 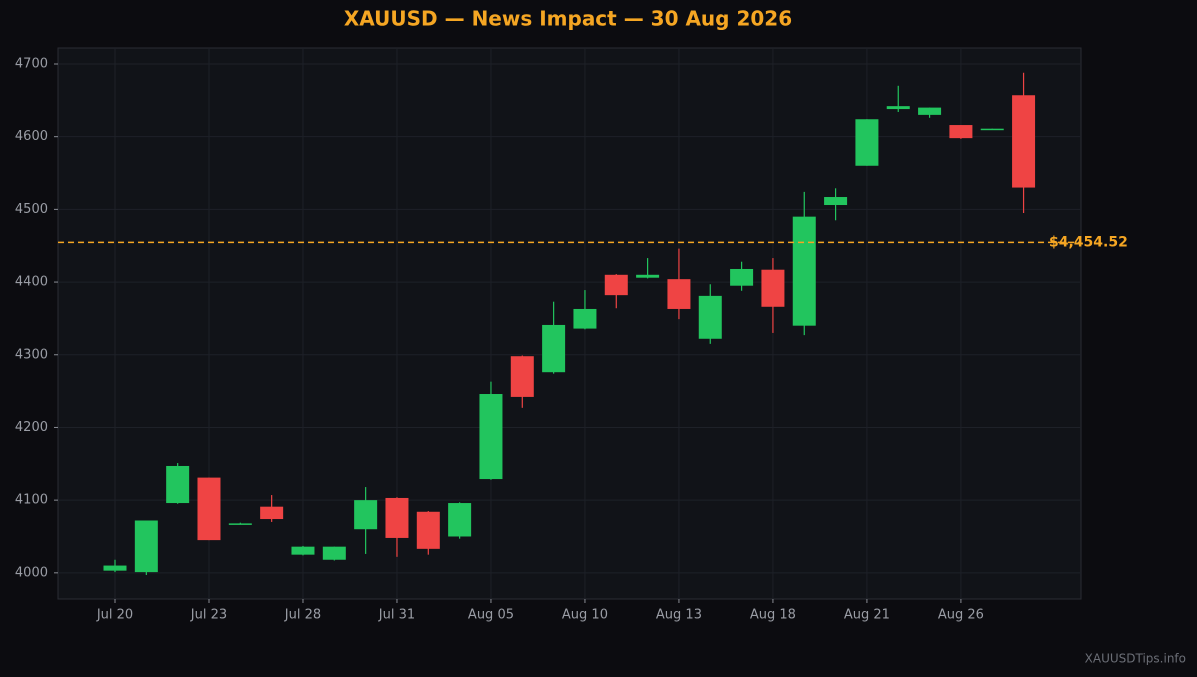 I want to click on y-tick-label: 4400, so click(x=31, y=282).